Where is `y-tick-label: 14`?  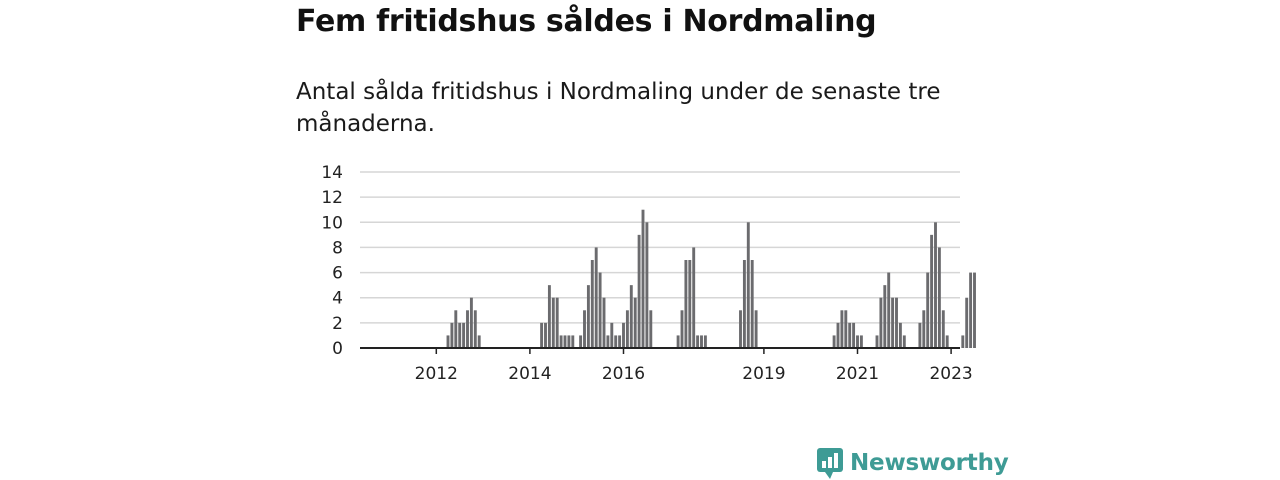
y-tick-label: 14 is located at coordinates (332, 173).